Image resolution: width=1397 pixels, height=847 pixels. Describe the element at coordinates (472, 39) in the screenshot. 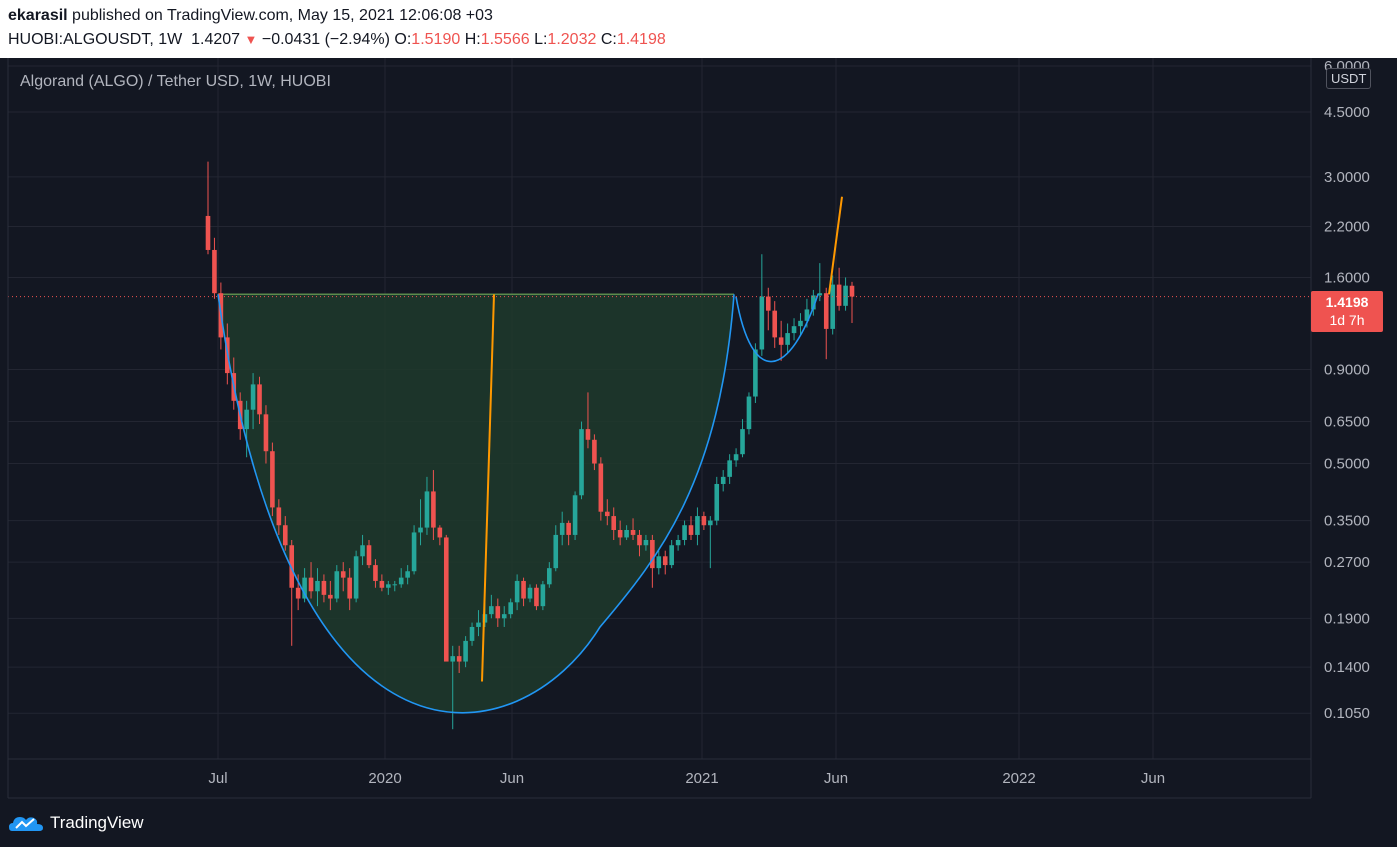

I see `high-label: H:` at that location.